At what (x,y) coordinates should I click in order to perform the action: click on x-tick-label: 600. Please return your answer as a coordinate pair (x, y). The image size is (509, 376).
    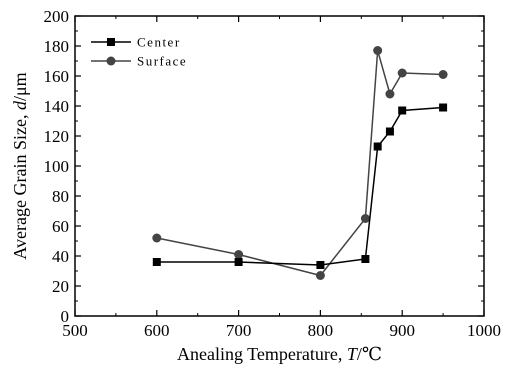
    Looking at the image, I should click on (157, 330).